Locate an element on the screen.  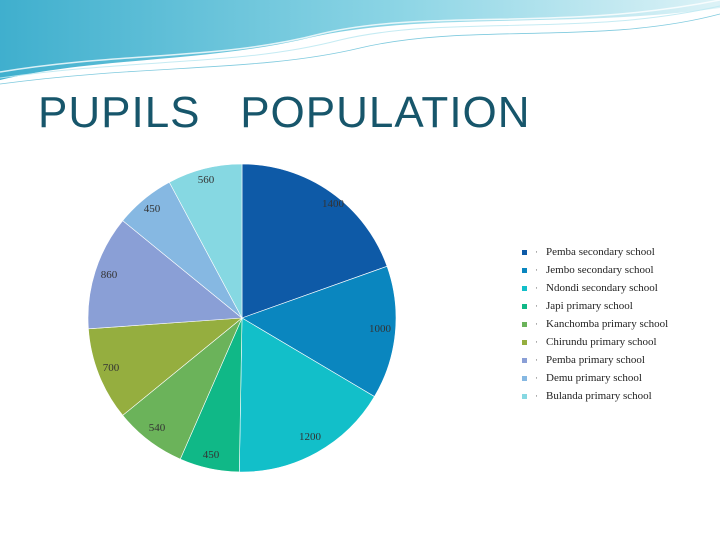
legend-label: Pemba secondary school is located at coordinates (600, 252).